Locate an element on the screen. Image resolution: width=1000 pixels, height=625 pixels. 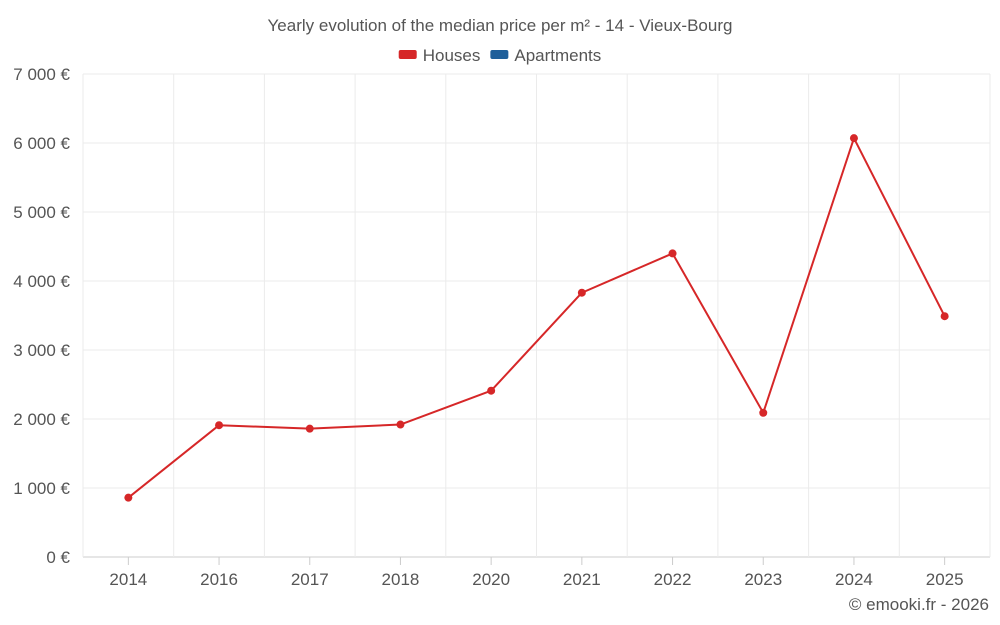
x-tick-label: 2023 is located at coordinates (763, 579).